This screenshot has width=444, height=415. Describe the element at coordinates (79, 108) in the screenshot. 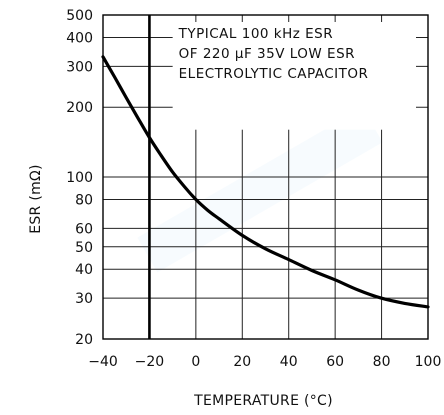

I see `y-tick-label: 200` at that location.